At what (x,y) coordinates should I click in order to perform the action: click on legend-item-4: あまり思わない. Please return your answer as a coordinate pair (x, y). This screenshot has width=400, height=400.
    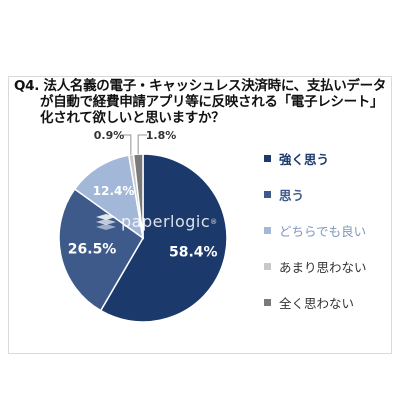
    Looking at the image, I should click on (315, 266).